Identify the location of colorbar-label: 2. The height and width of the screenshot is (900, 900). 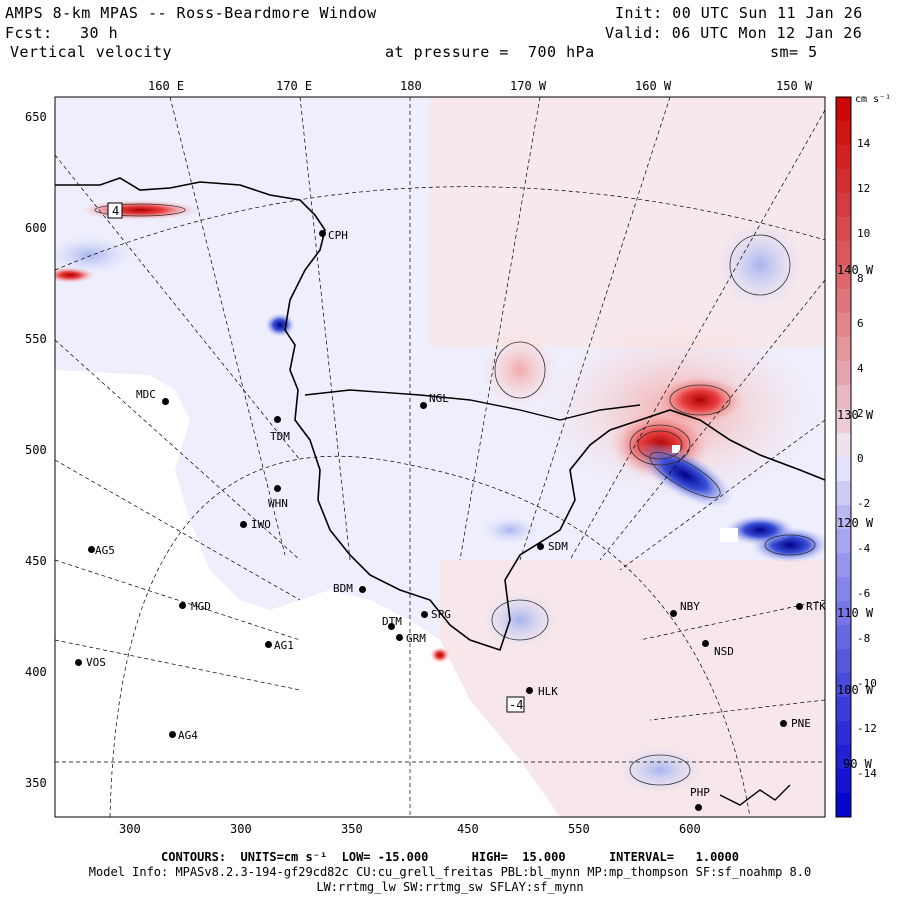
(860, 413).